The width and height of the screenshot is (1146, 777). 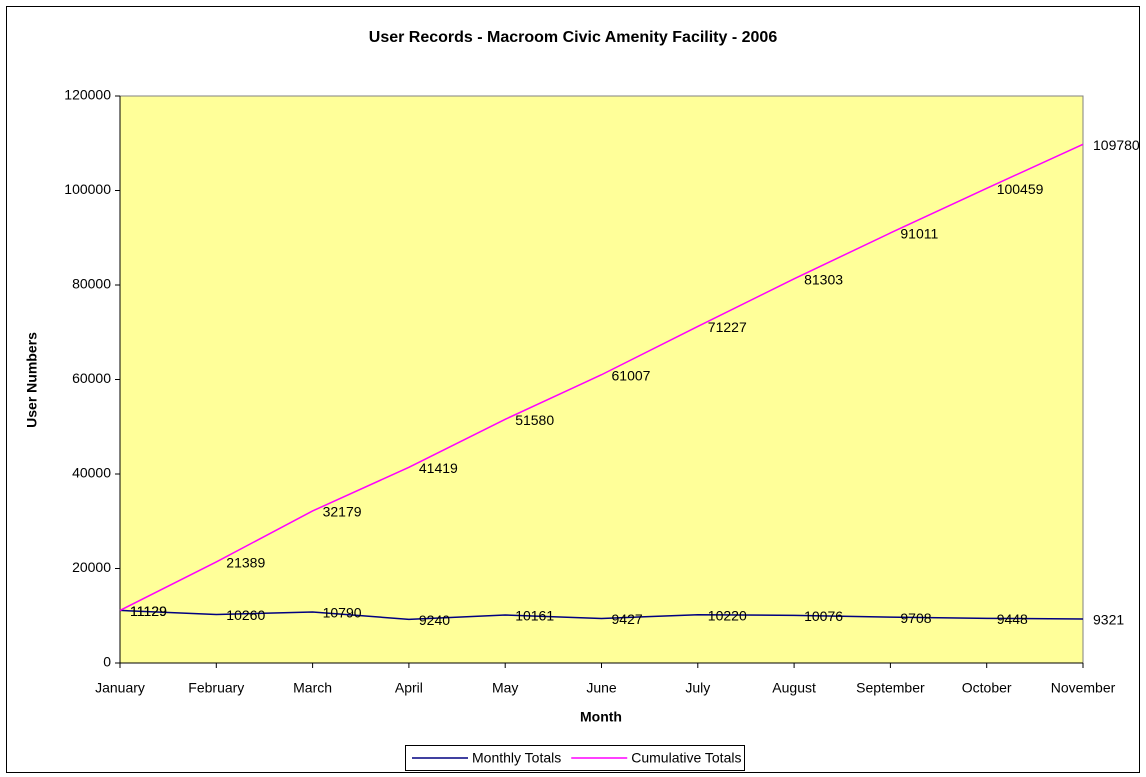 What do you see at coordinates (987, 688) in the screenshot?
I see `x-tick-label: October` at bounding box center [987, 688].